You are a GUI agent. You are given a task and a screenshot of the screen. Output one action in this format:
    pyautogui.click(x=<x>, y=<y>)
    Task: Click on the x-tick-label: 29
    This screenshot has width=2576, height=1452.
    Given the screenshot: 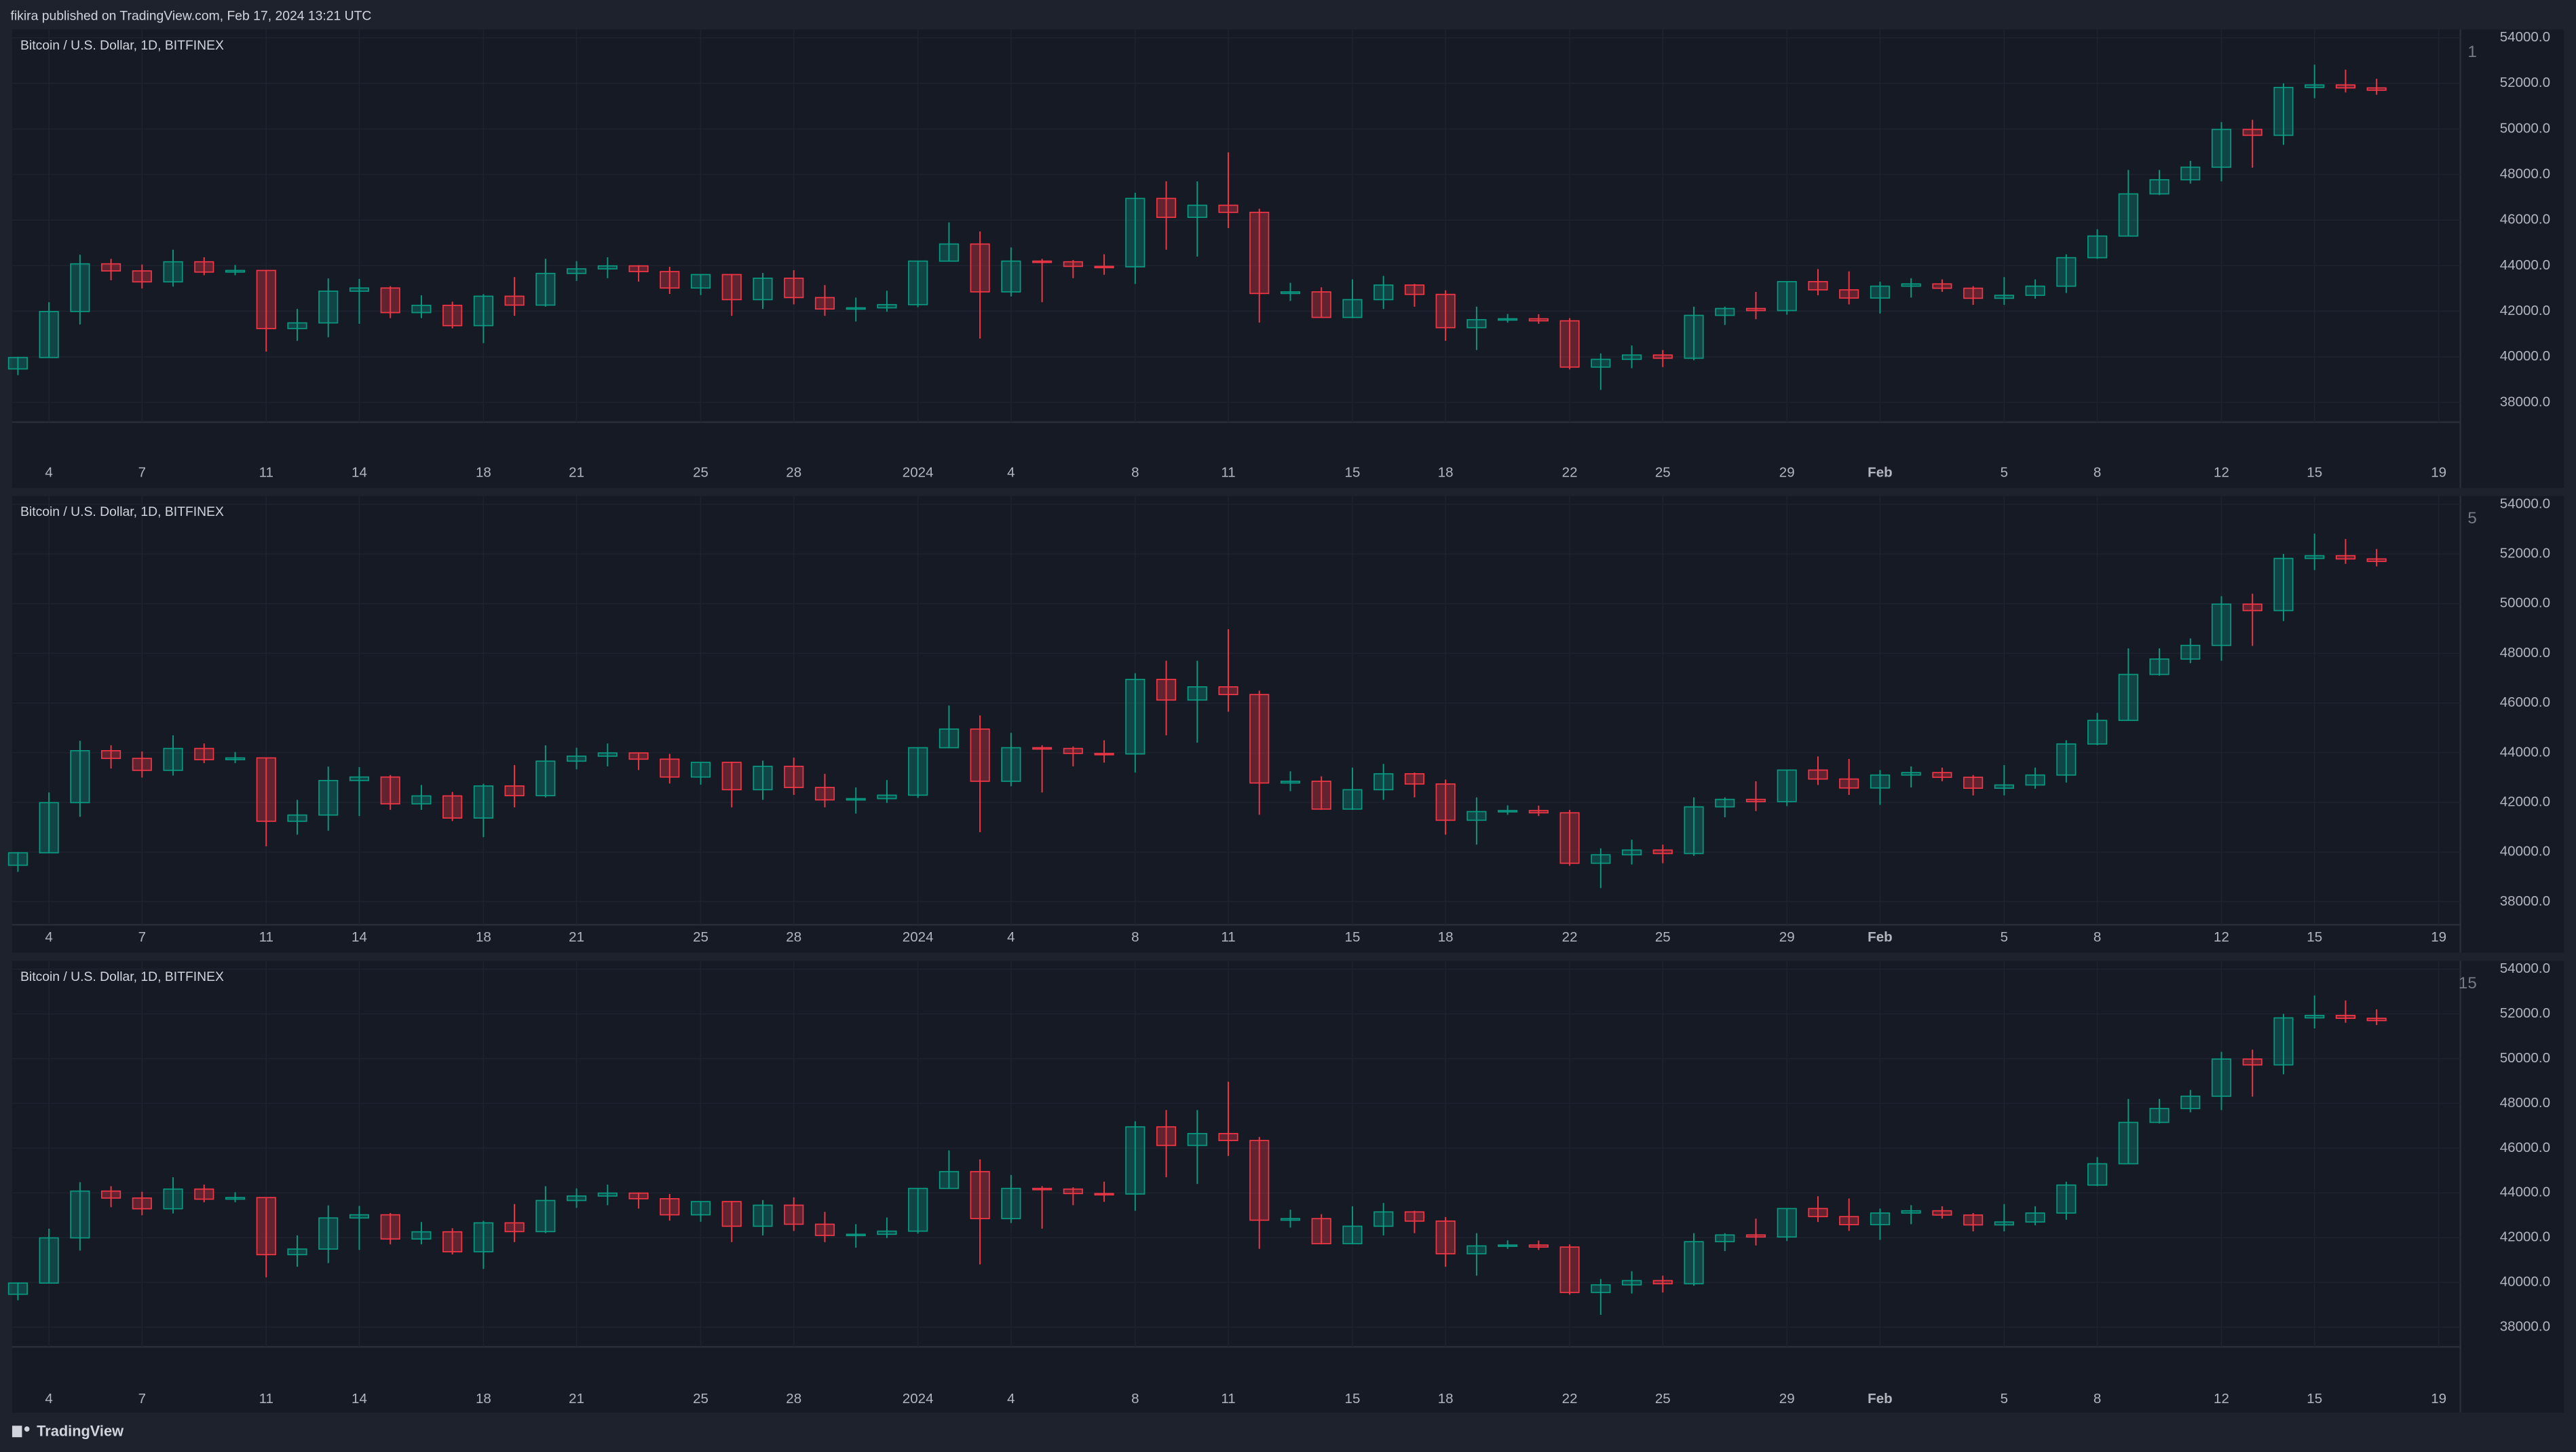 What is the action you would take?
    pyautogui.click(x=1787, y=1399)
    